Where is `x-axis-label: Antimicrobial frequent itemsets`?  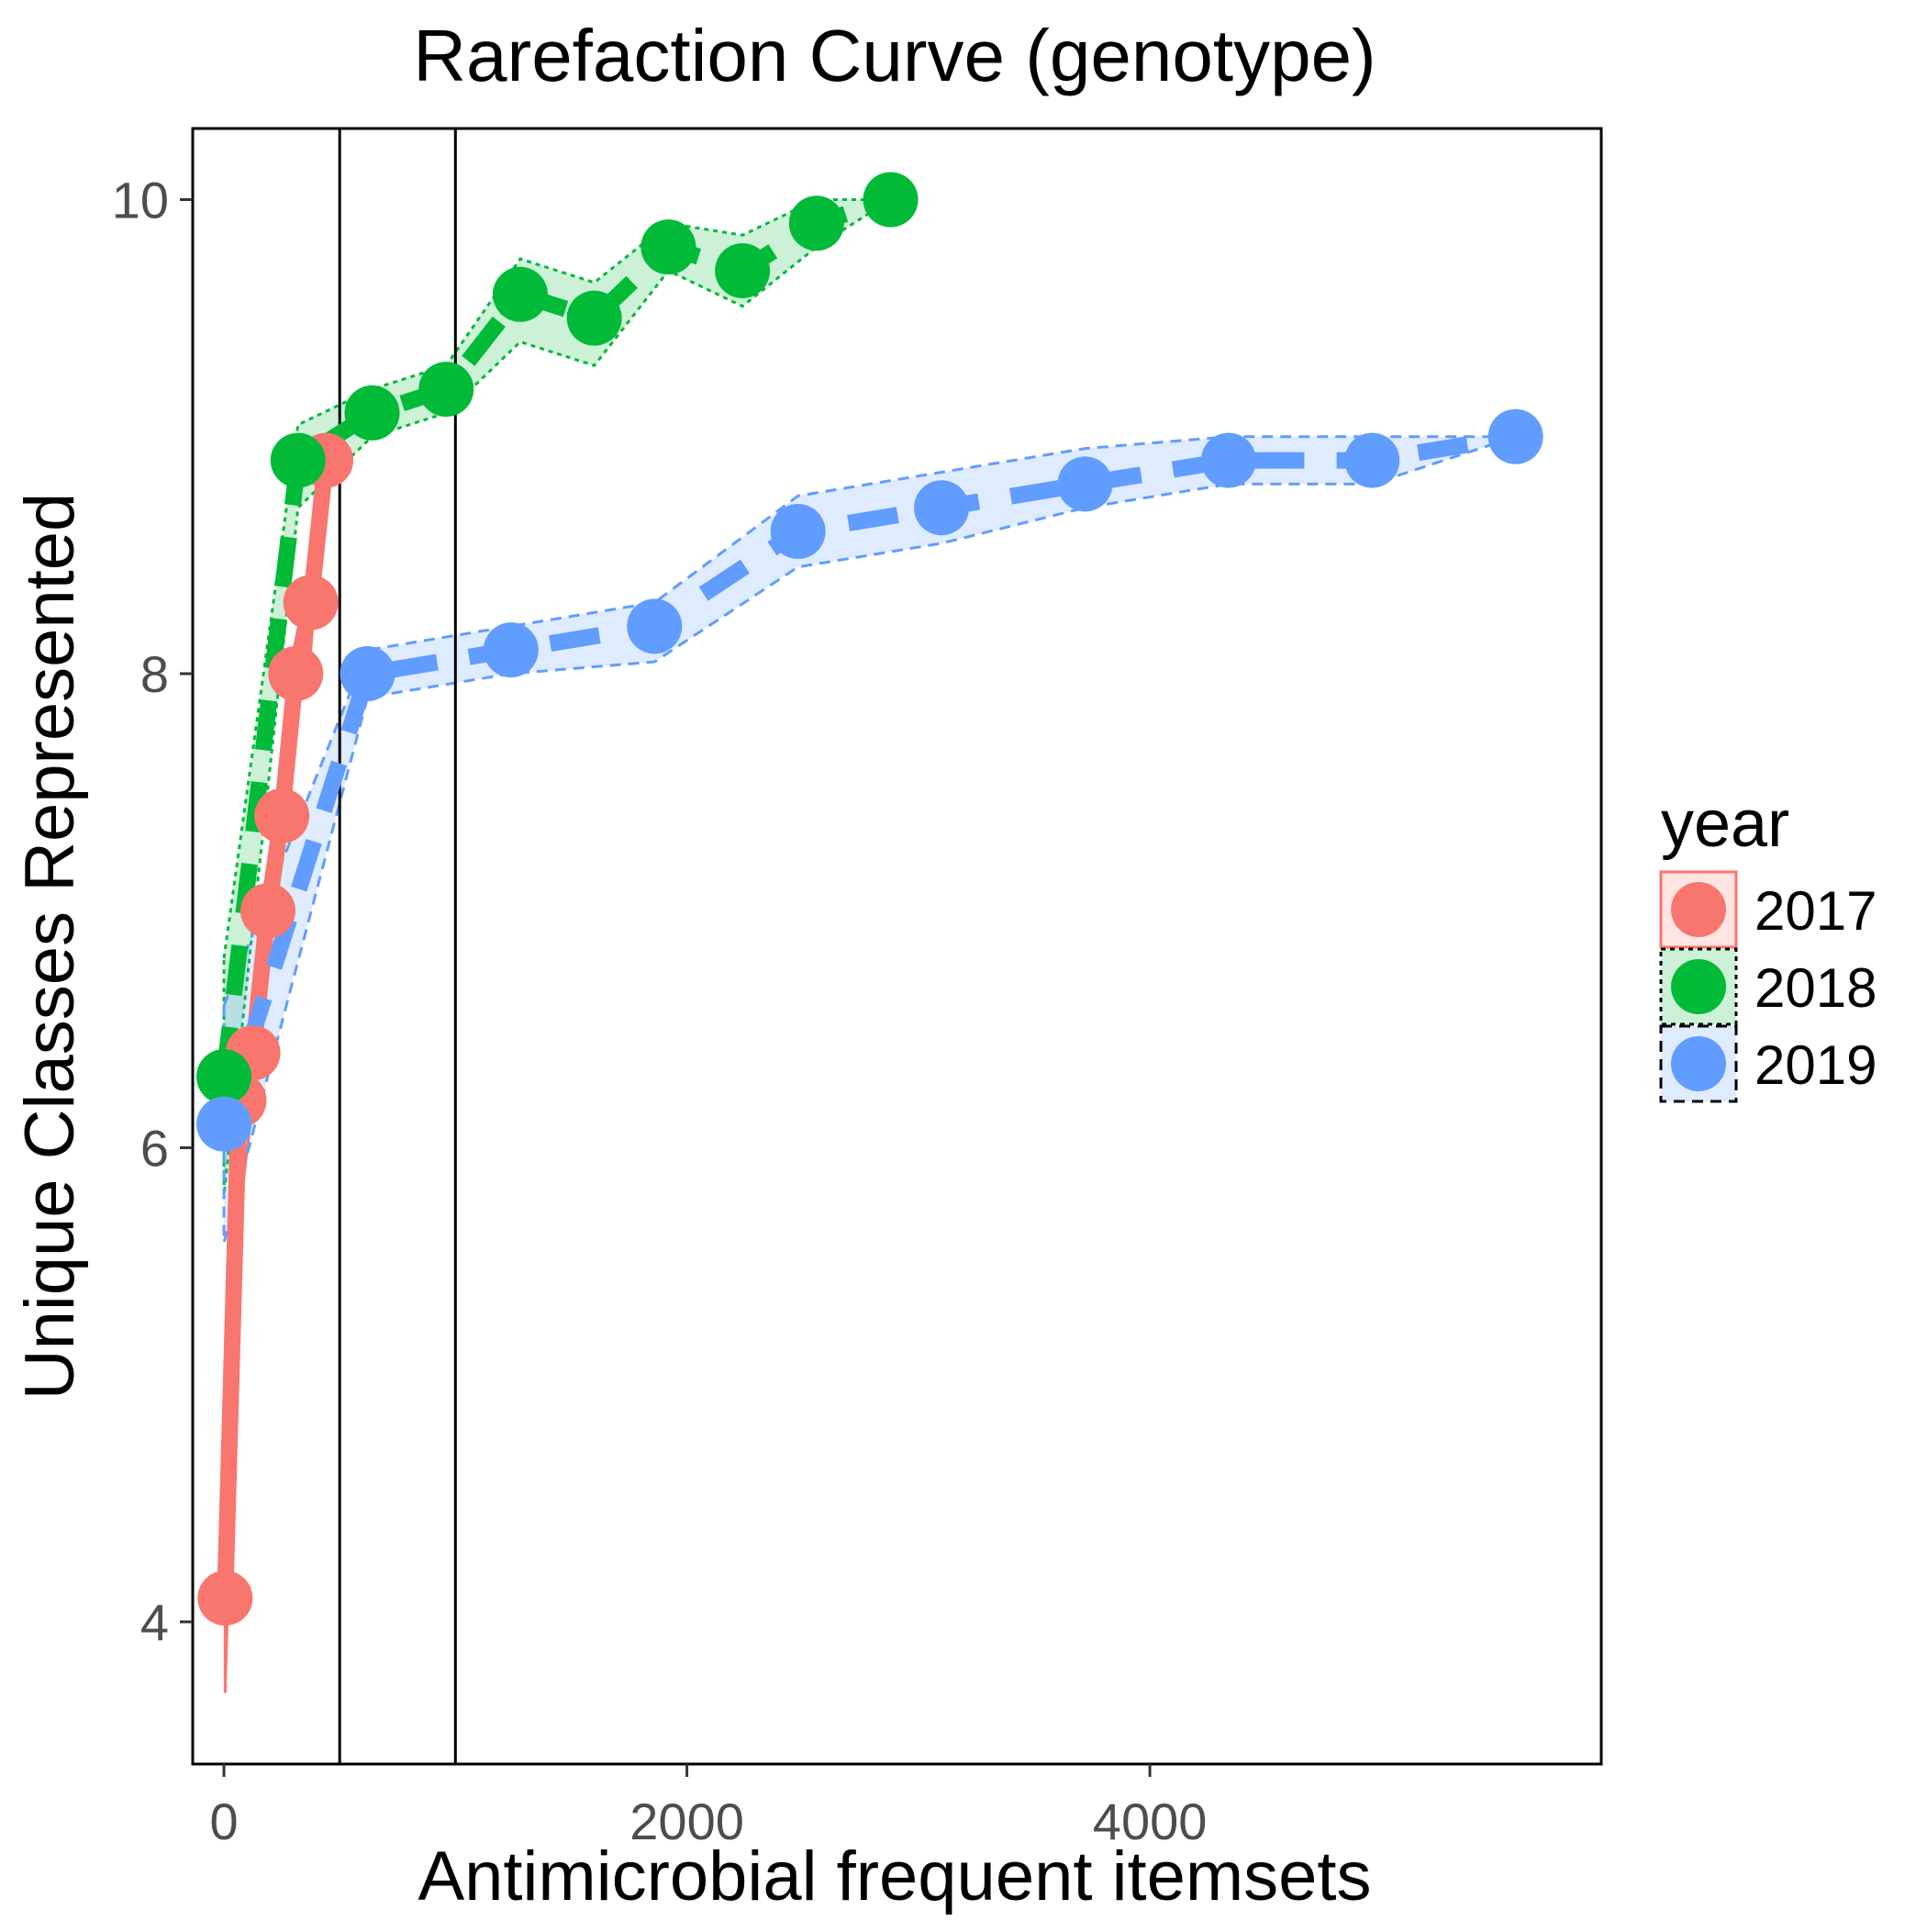
x-axis-label: Antimicrobial frequent itemsets is located at coordinates (894, 1876).